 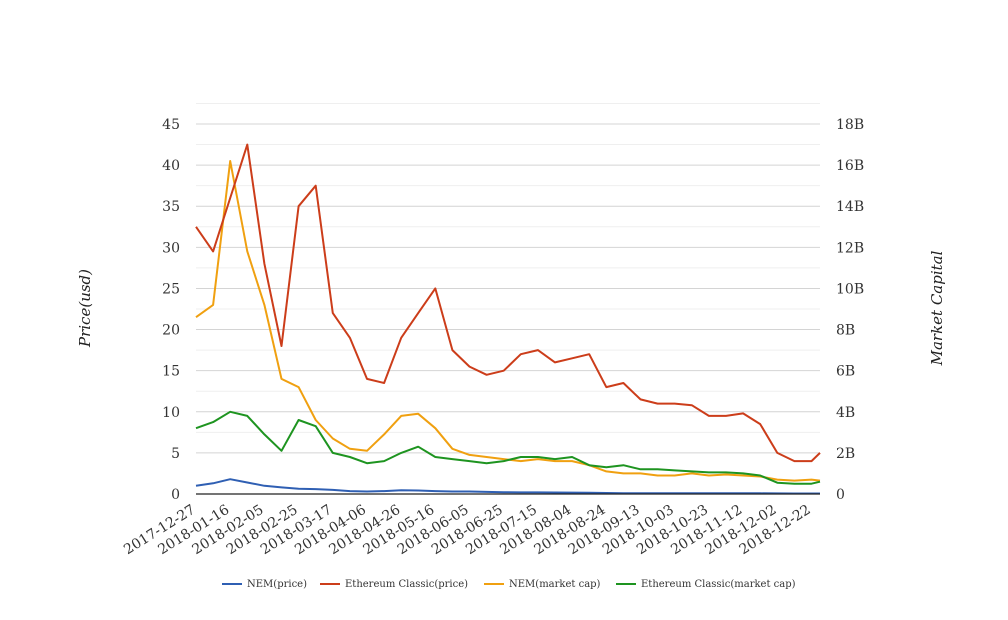 I want to click on right-tick-label: 18B, so click(x=850, y=125).